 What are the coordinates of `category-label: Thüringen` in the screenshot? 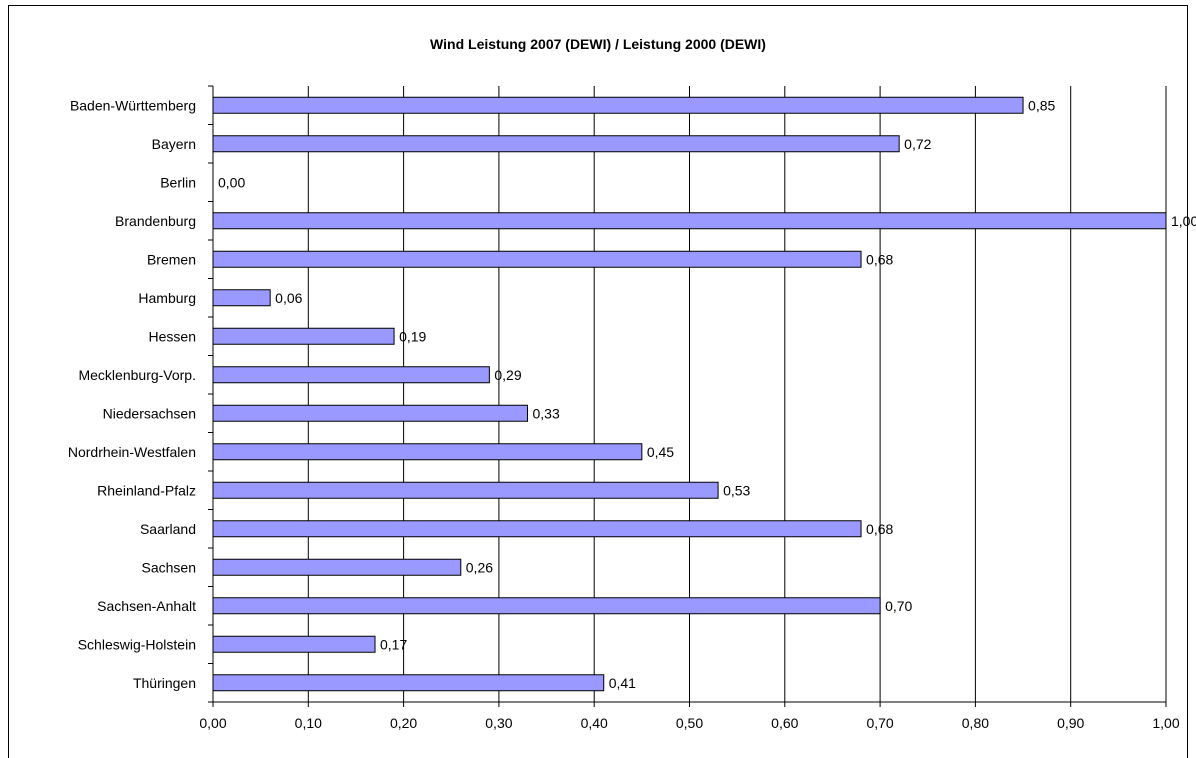 It's located at (164, 683).